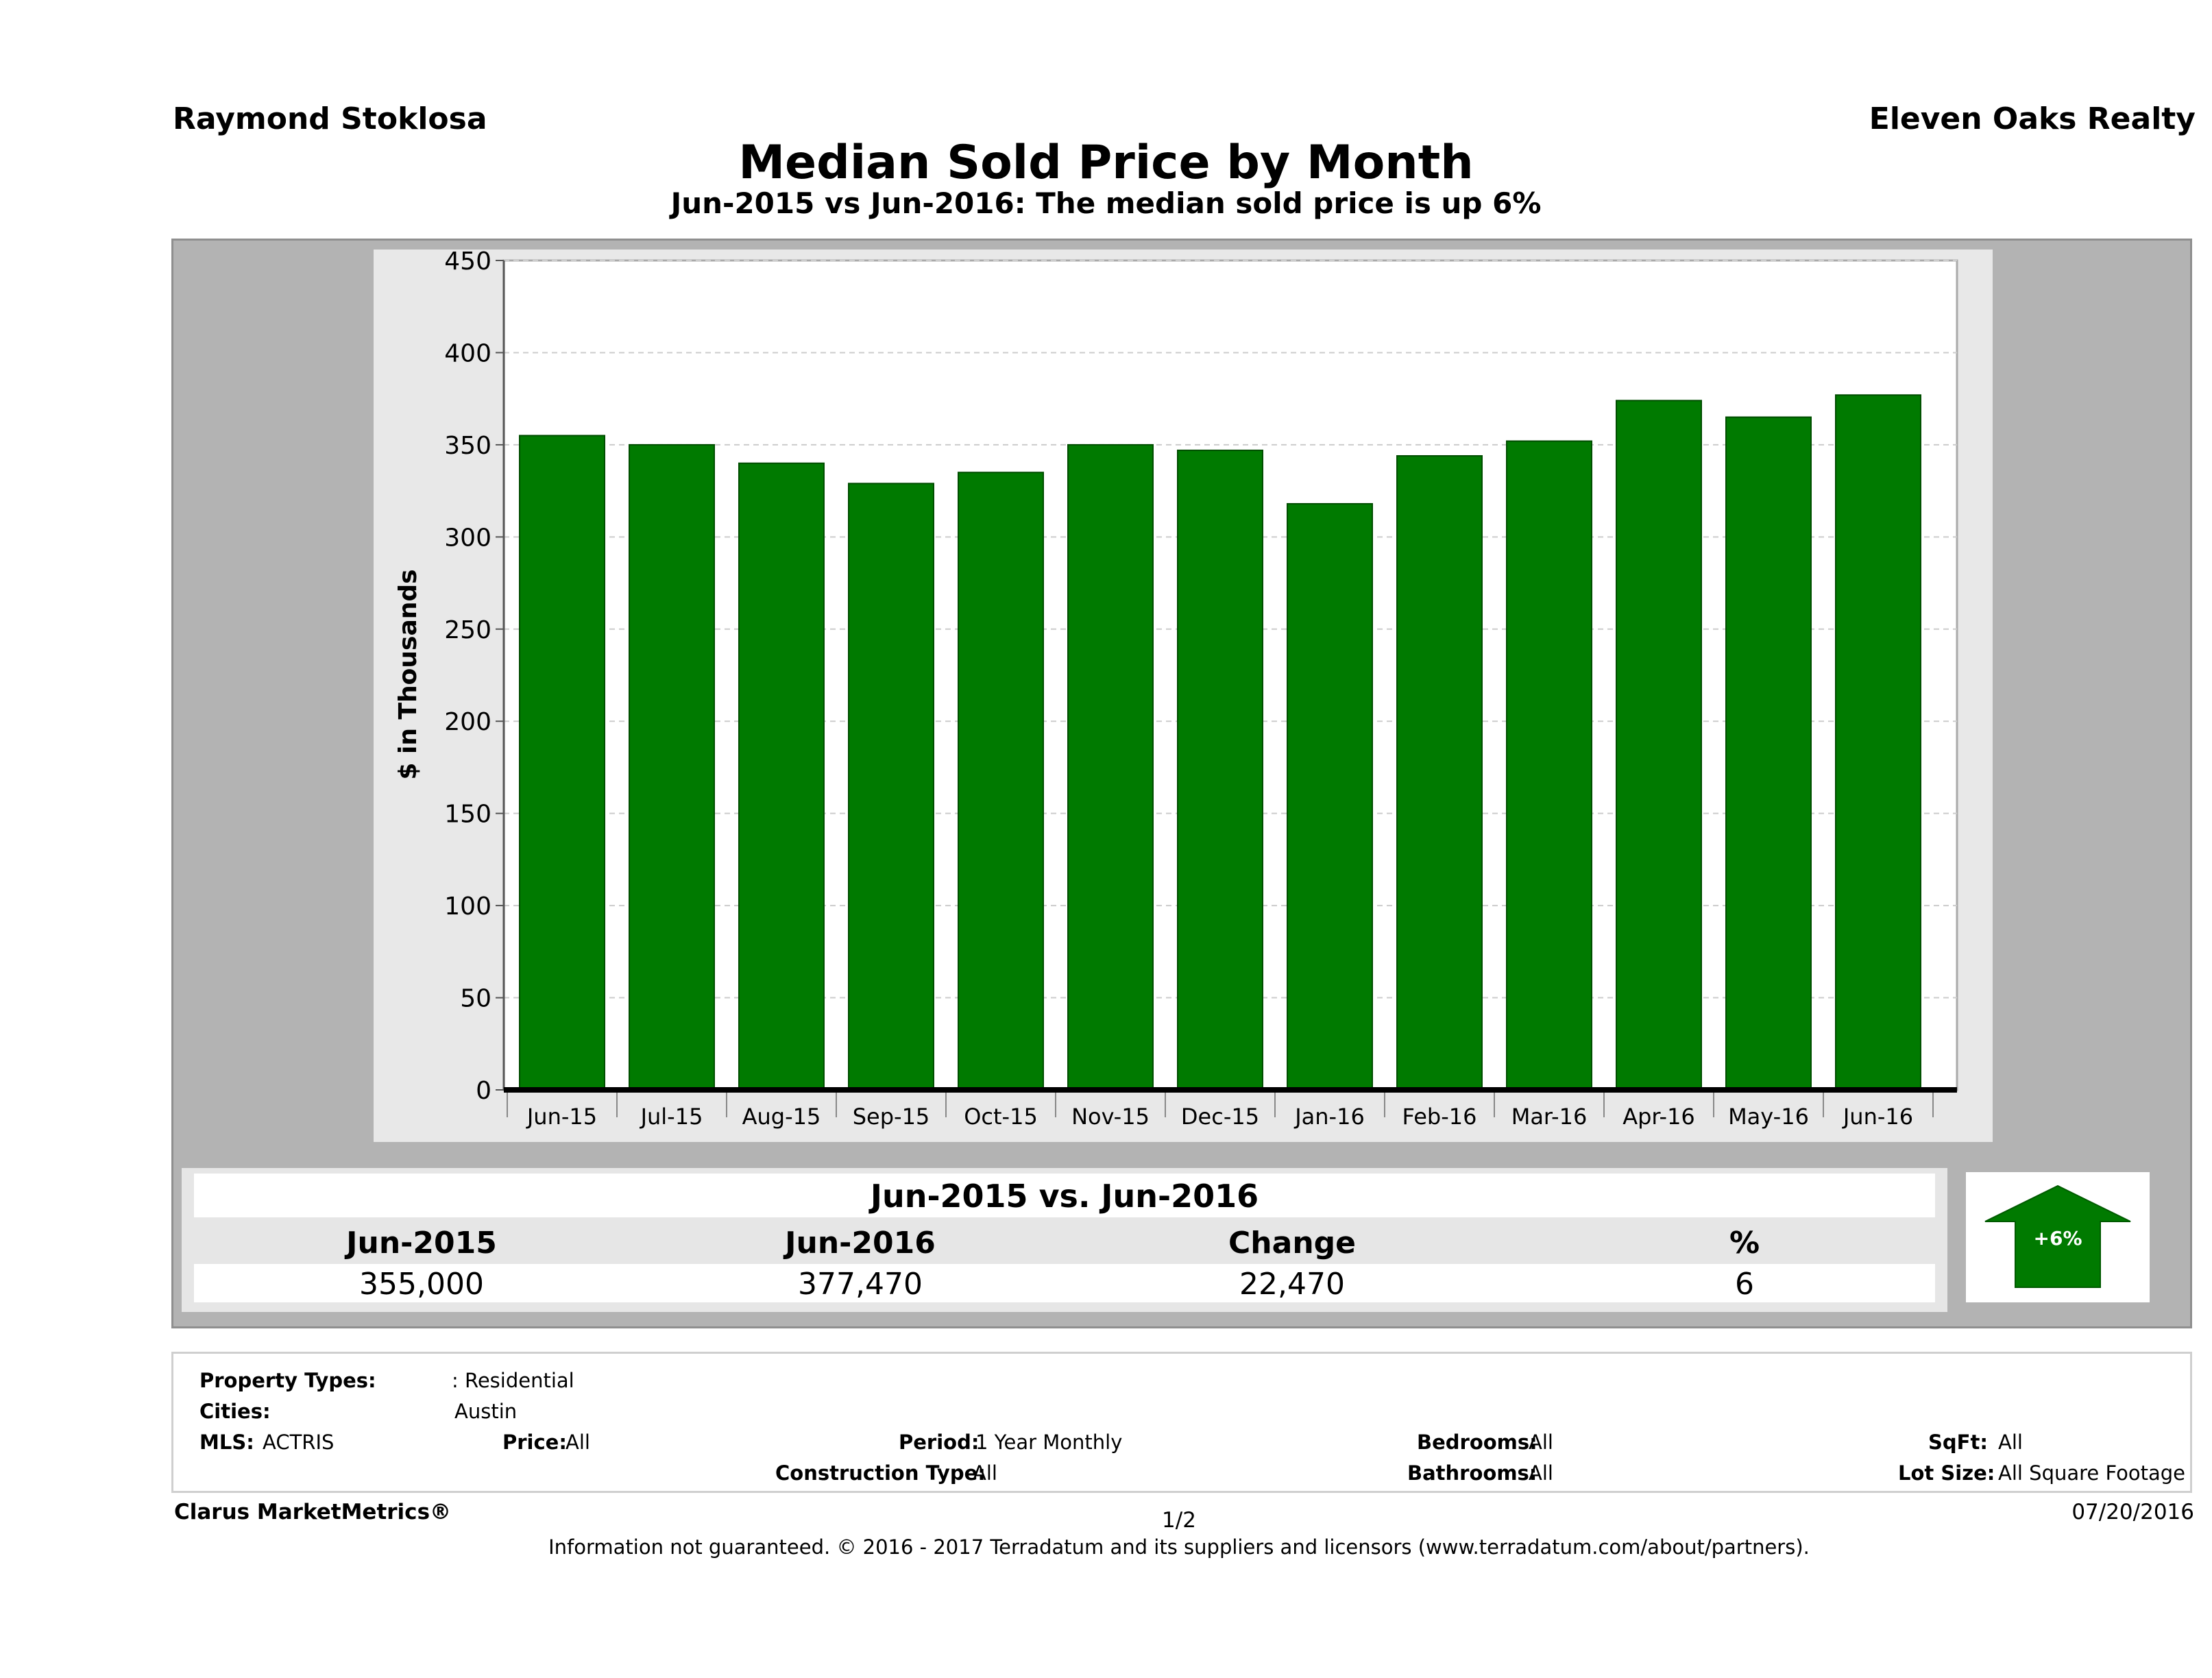  I want to click on x-tick-label: Jun-15, so click(561, 1117).